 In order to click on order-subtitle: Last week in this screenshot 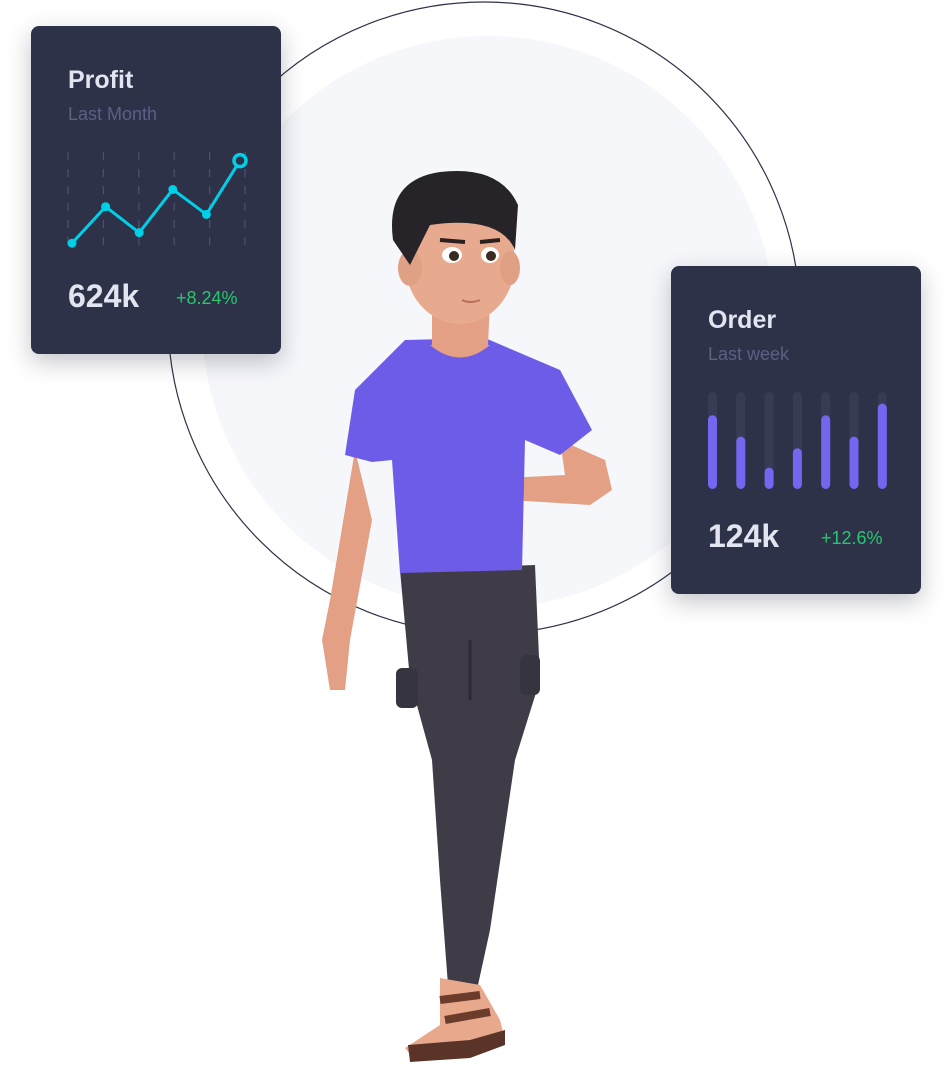, I will do `click(749, 354)`.